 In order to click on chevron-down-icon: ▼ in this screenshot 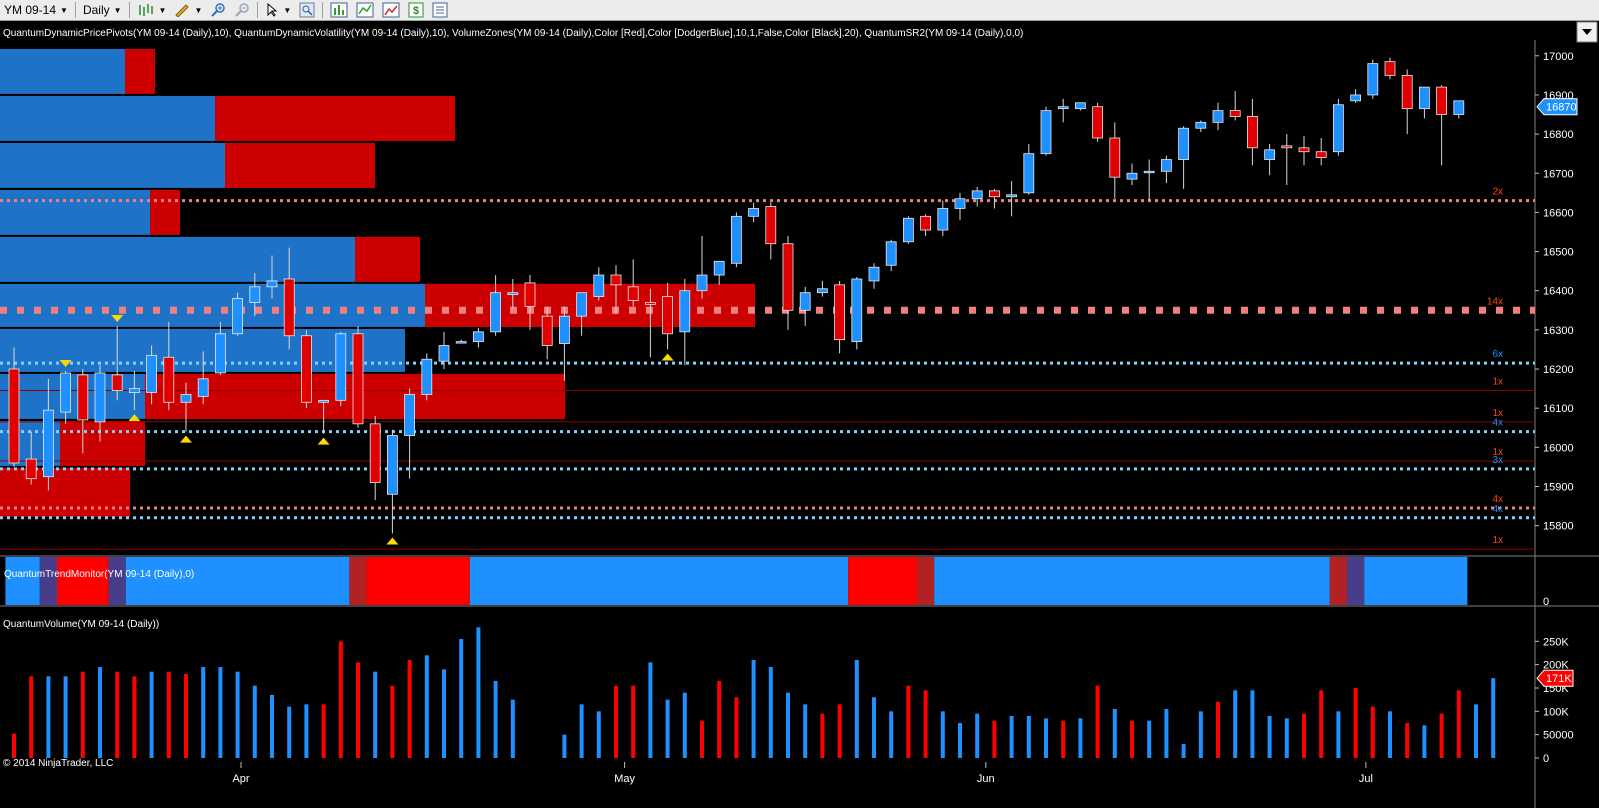, I will do `click(64, 10)`.